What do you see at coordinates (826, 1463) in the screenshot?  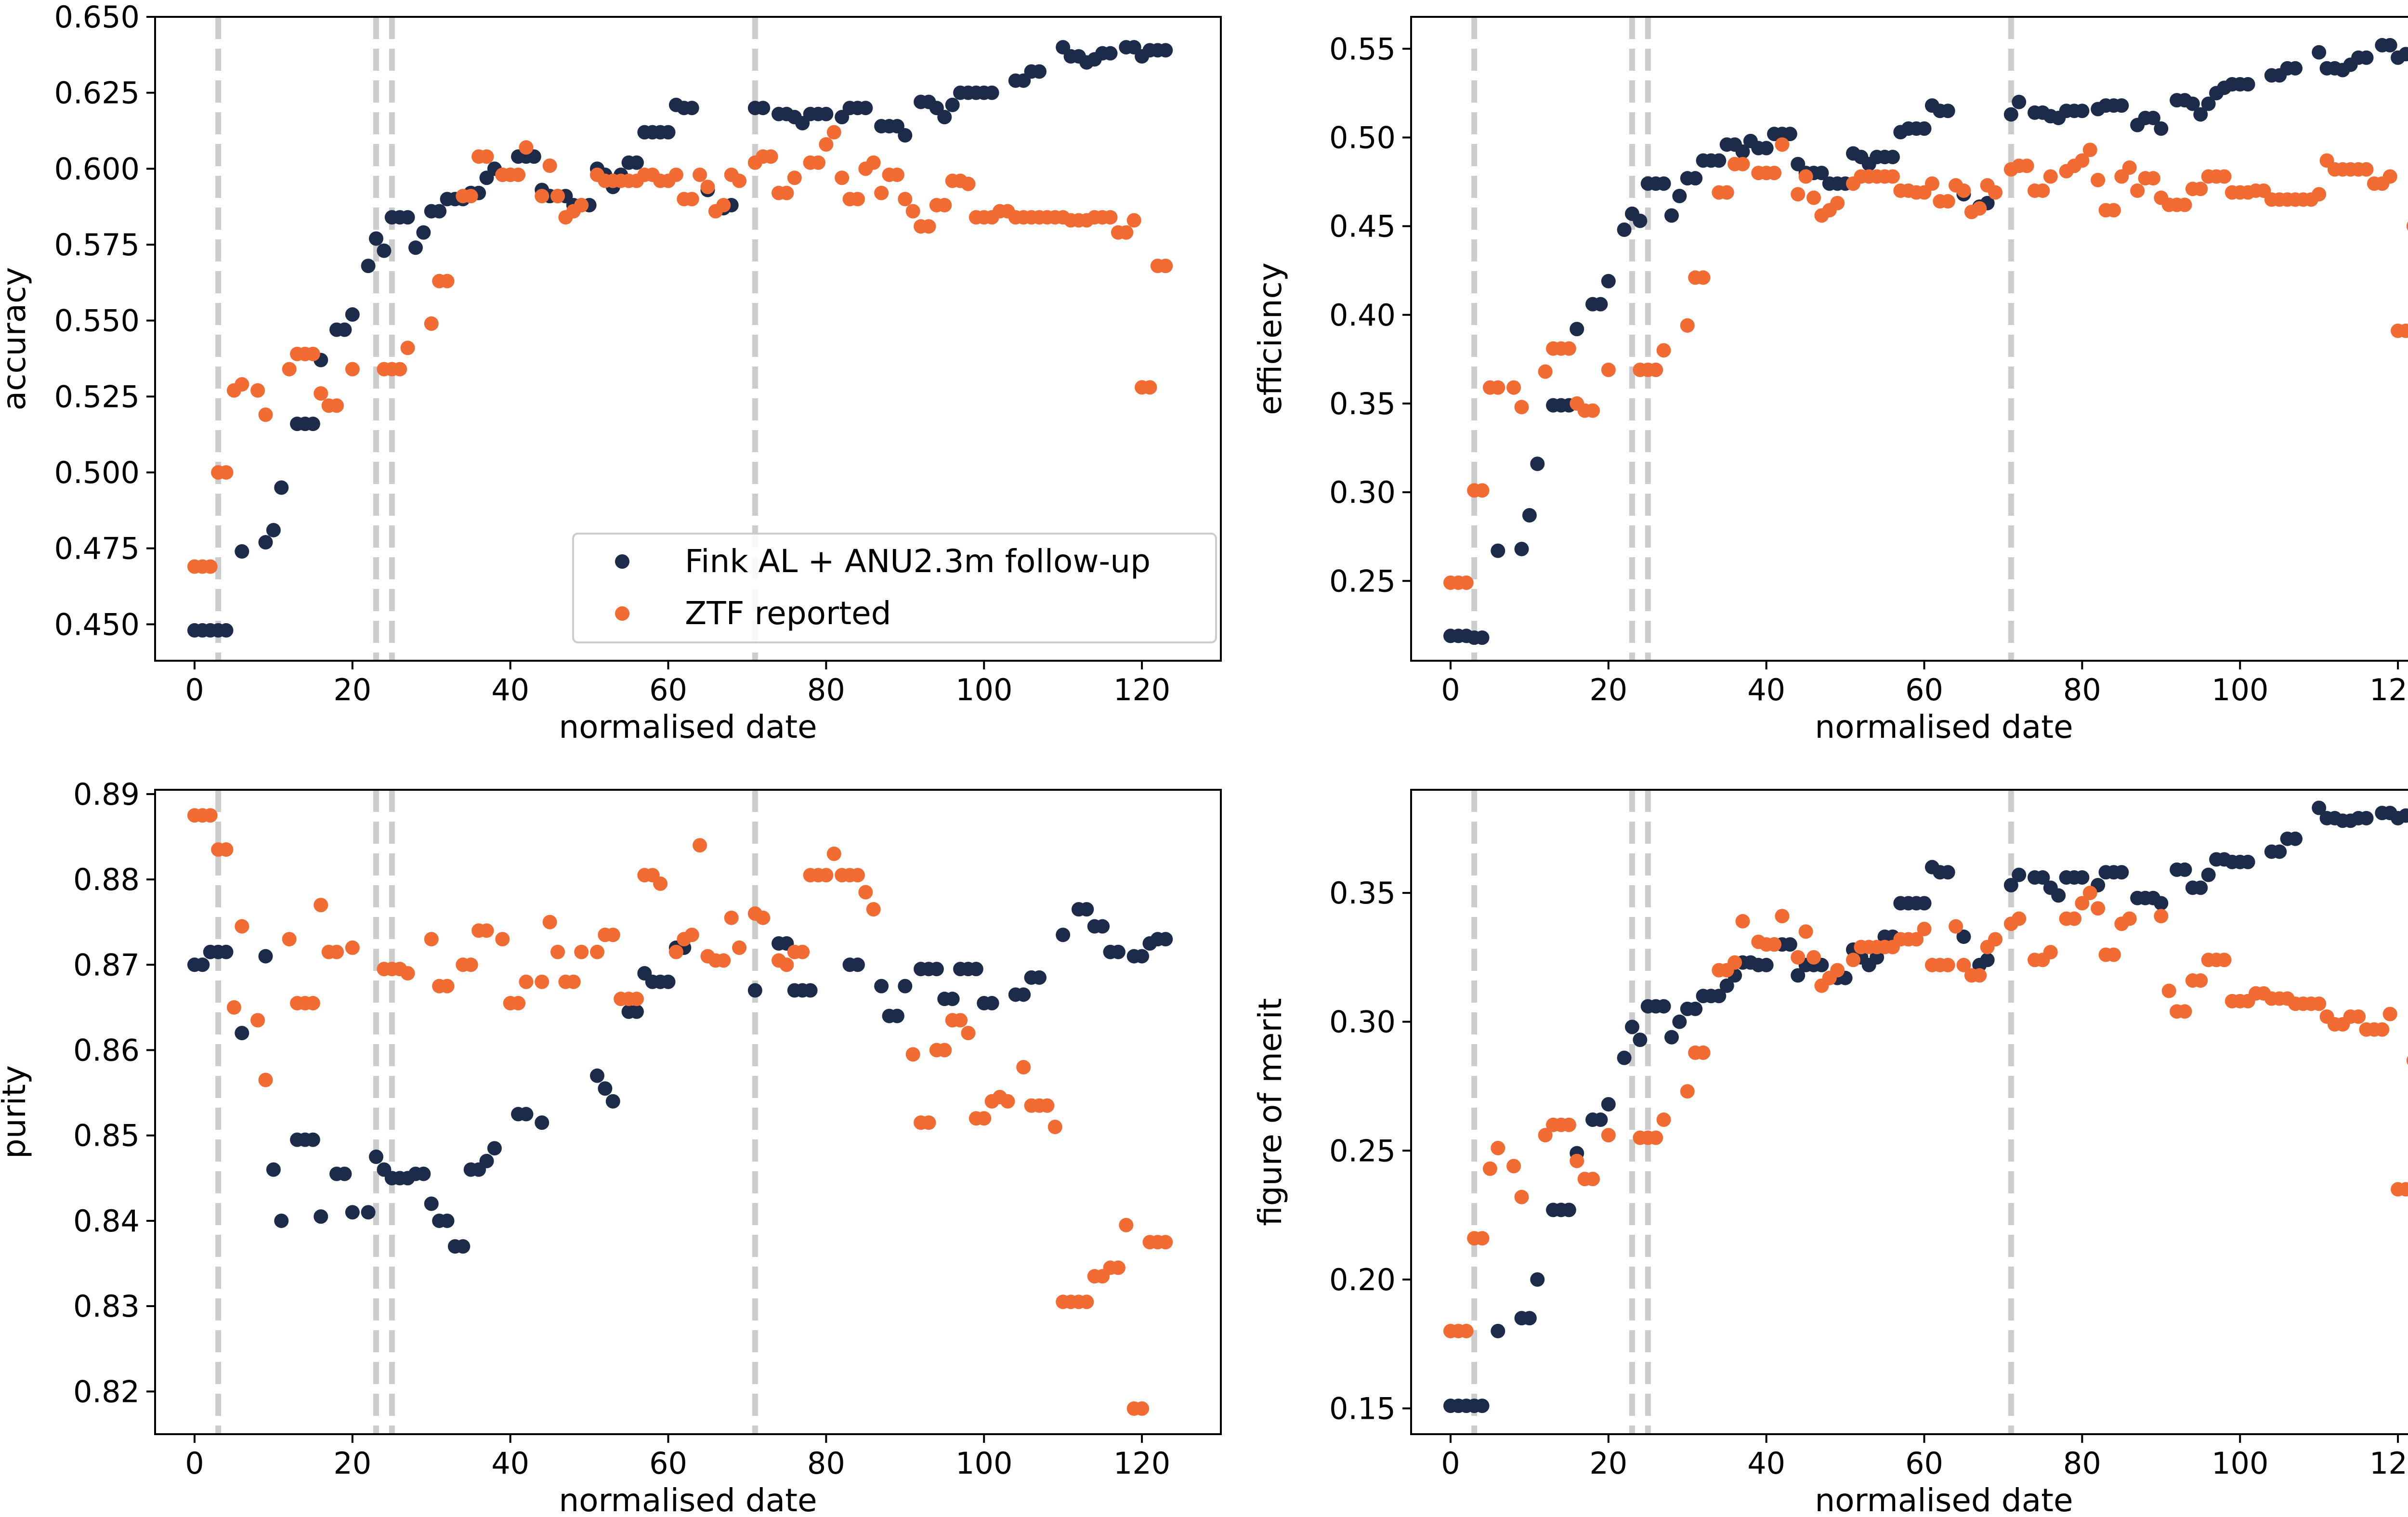 I see `x-tick-label: 80` at bounding box center [826, 1463].